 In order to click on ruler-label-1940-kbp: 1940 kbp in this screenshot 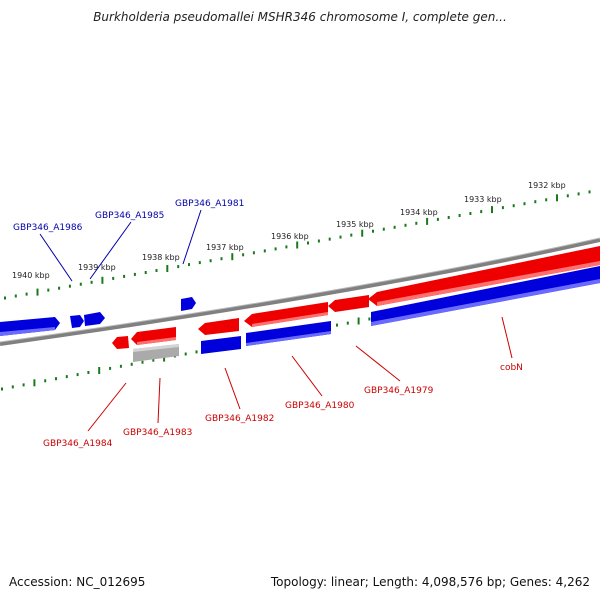, I will do `click(31, 275)`.